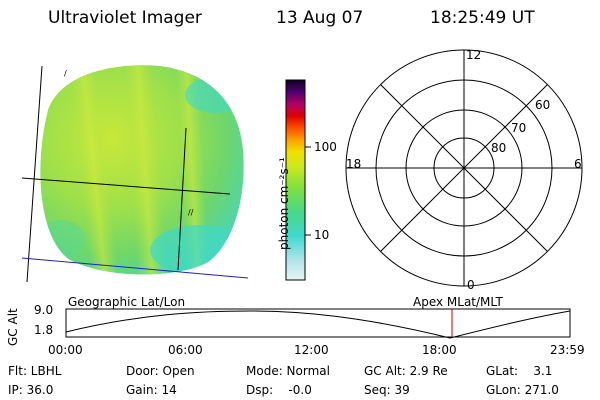  Describe the element at coordinates (522, 390) in the screenshot. I see `status-glon: GLon: 271.0` at that location.